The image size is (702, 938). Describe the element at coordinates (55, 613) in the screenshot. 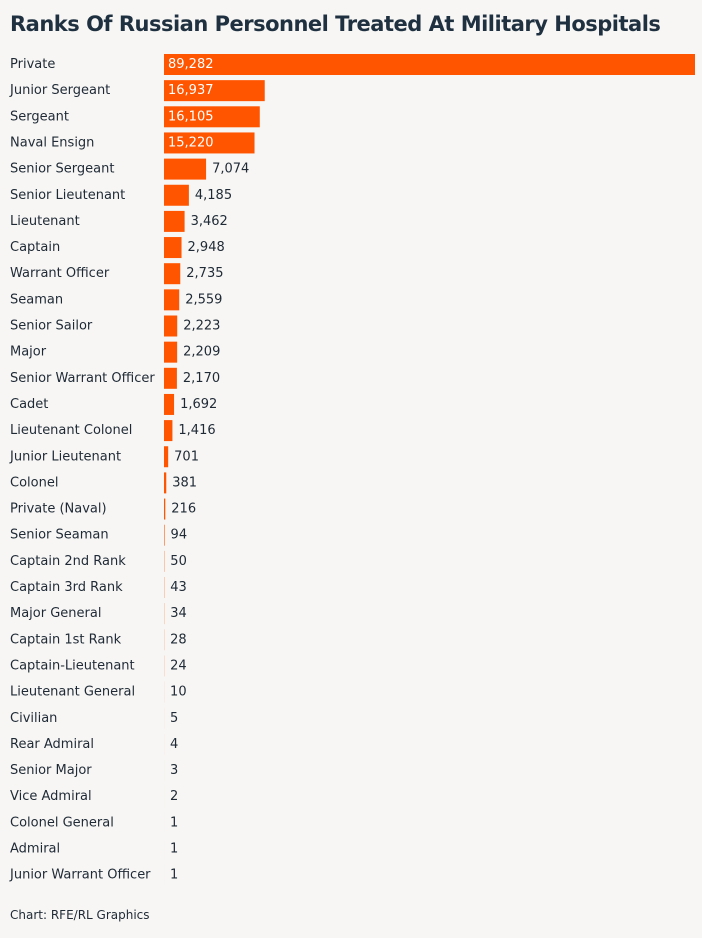

I see `category-label: Major General` at that location.